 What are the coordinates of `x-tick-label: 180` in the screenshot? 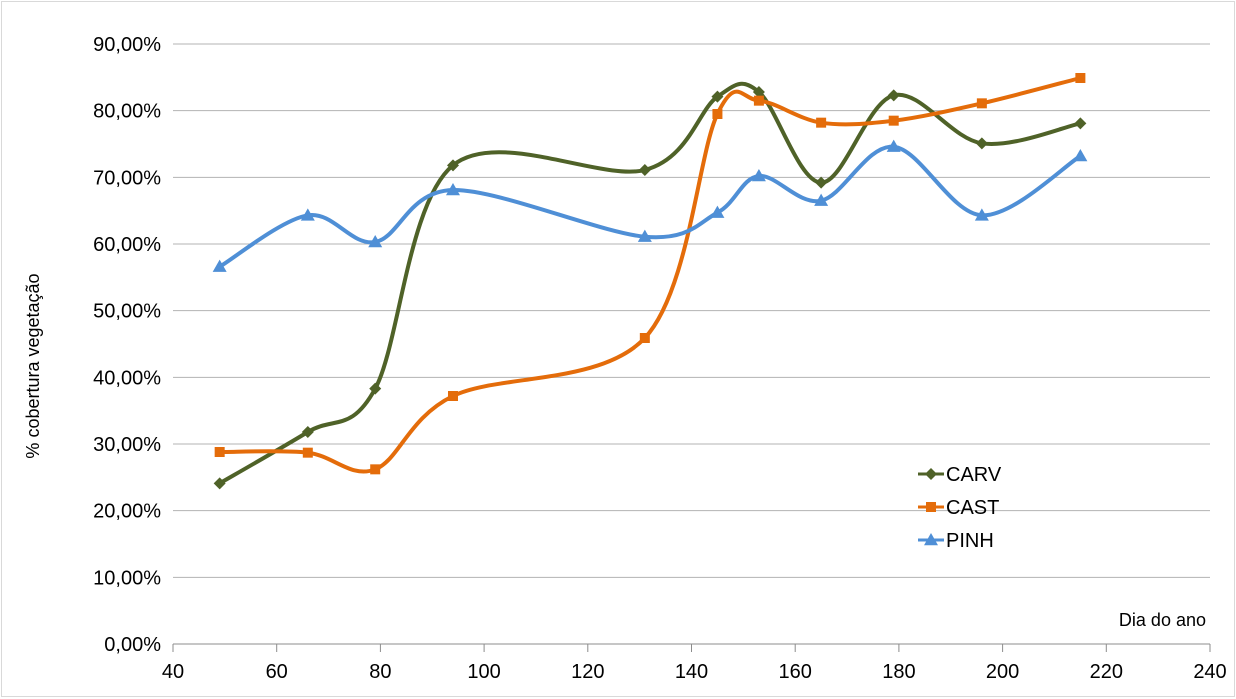 It's located at (898, 672).